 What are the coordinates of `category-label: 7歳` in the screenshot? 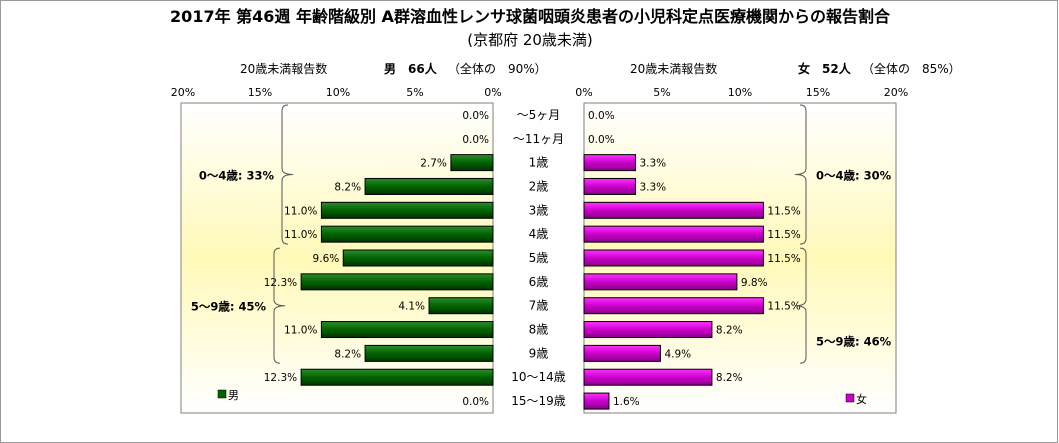 It's located at (539, 306).